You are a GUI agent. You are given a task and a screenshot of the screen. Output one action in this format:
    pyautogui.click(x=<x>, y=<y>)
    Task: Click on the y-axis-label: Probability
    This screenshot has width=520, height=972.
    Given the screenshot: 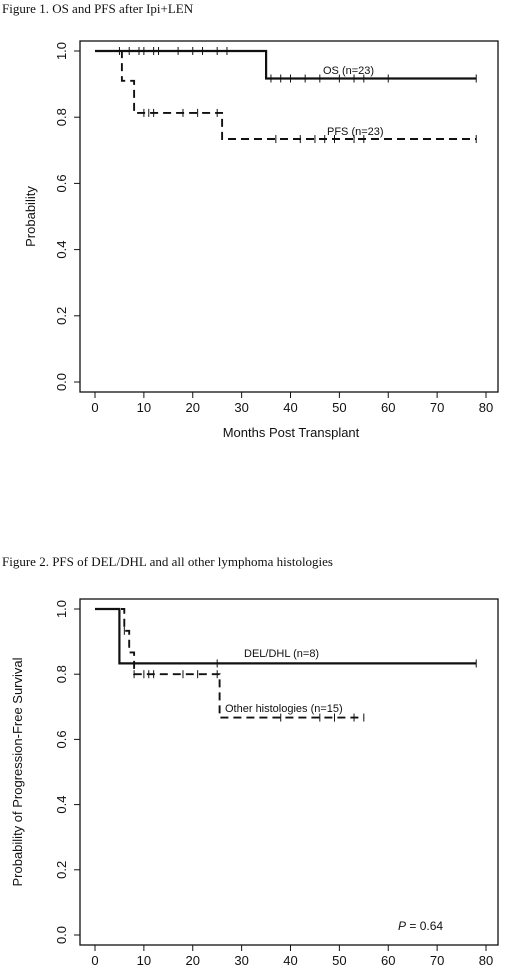 What is the action you would take?
    pyautogui.click(x=30, y=216)
    